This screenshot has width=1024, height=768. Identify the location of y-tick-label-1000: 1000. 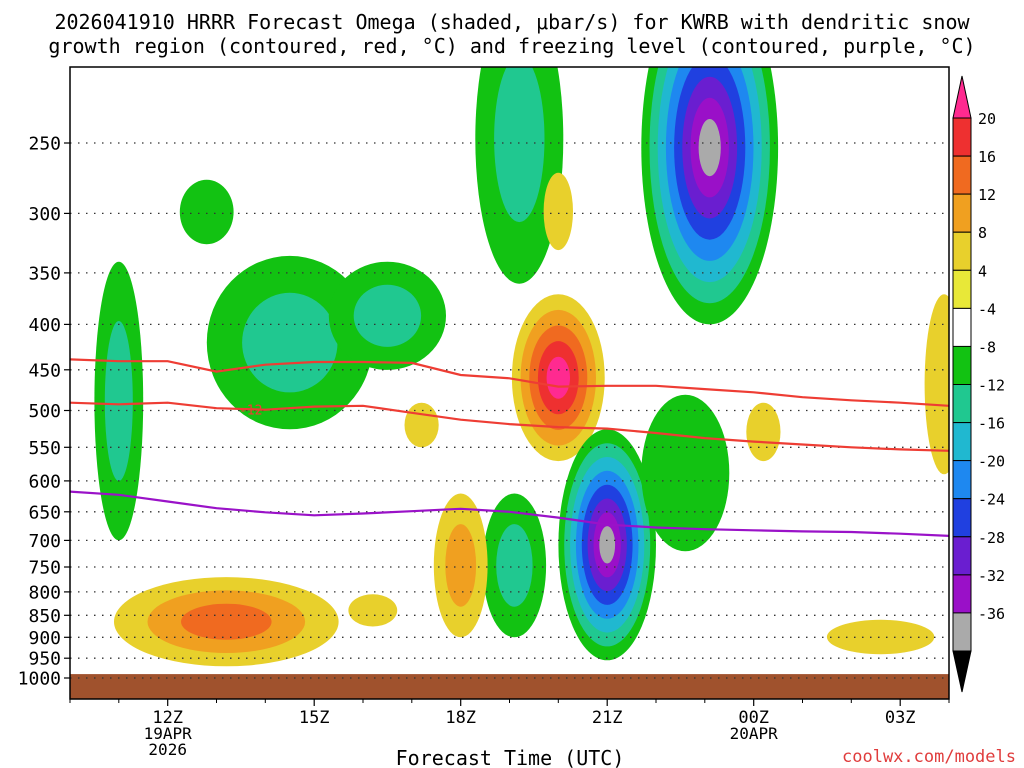
(39, 679).